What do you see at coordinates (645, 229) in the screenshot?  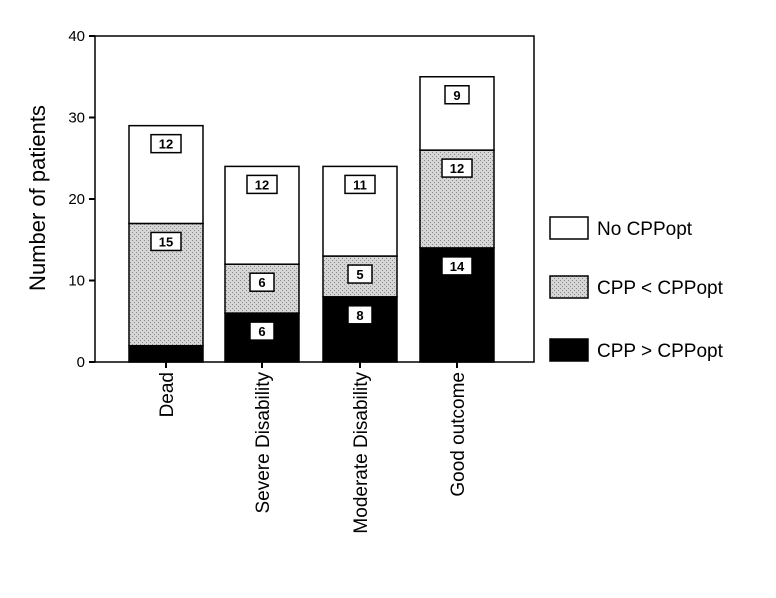 I see `legend-label-no-cppopt: No CPPopt` at bounding box center [645, 229].